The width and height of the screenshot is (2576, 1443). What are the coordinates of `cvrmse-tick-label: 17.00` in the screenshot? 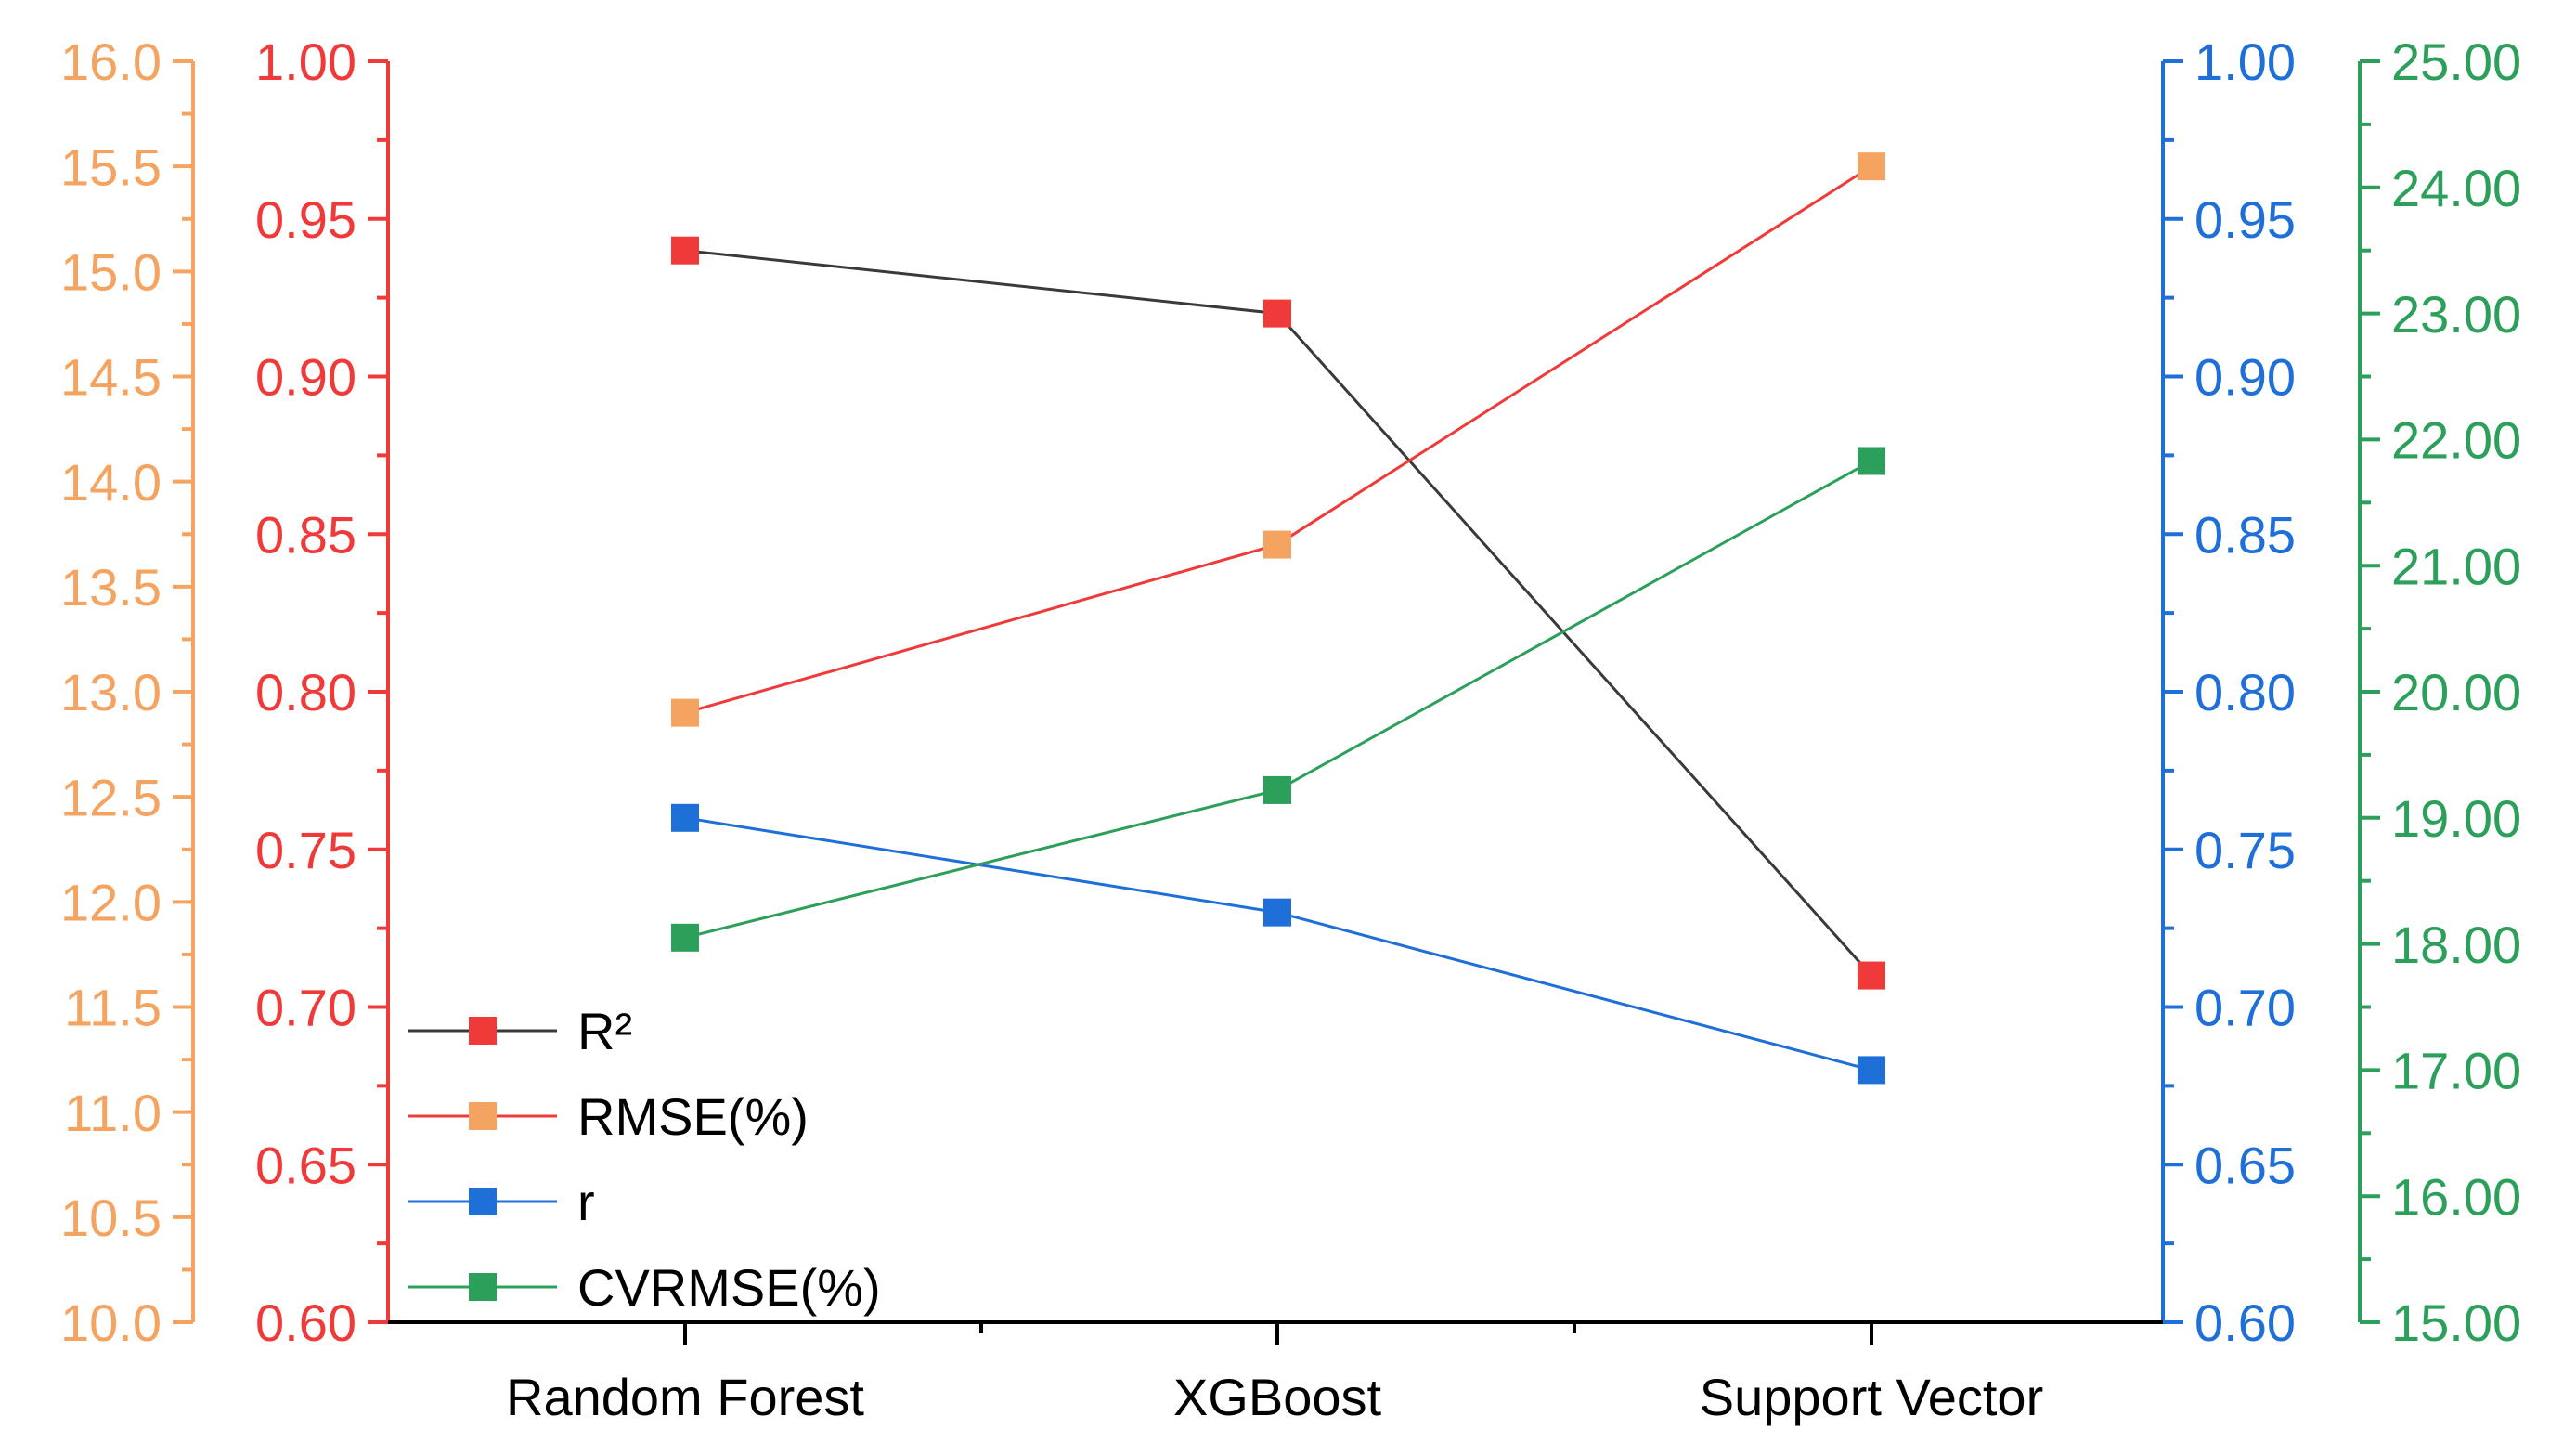 It's located at (2456, 1071).